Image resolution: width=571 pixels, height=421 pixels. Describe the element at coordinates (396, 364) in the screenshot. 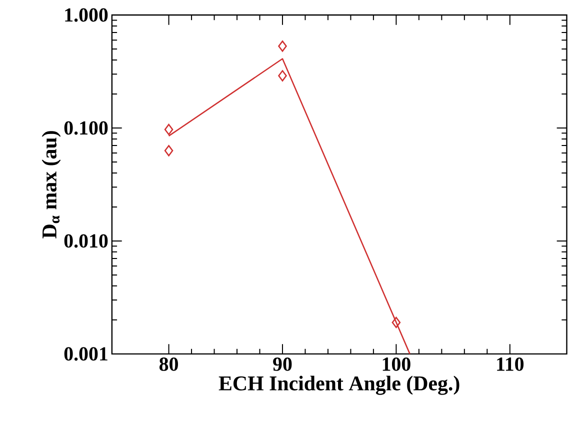

I see `x-tick-label: 100` at that location.